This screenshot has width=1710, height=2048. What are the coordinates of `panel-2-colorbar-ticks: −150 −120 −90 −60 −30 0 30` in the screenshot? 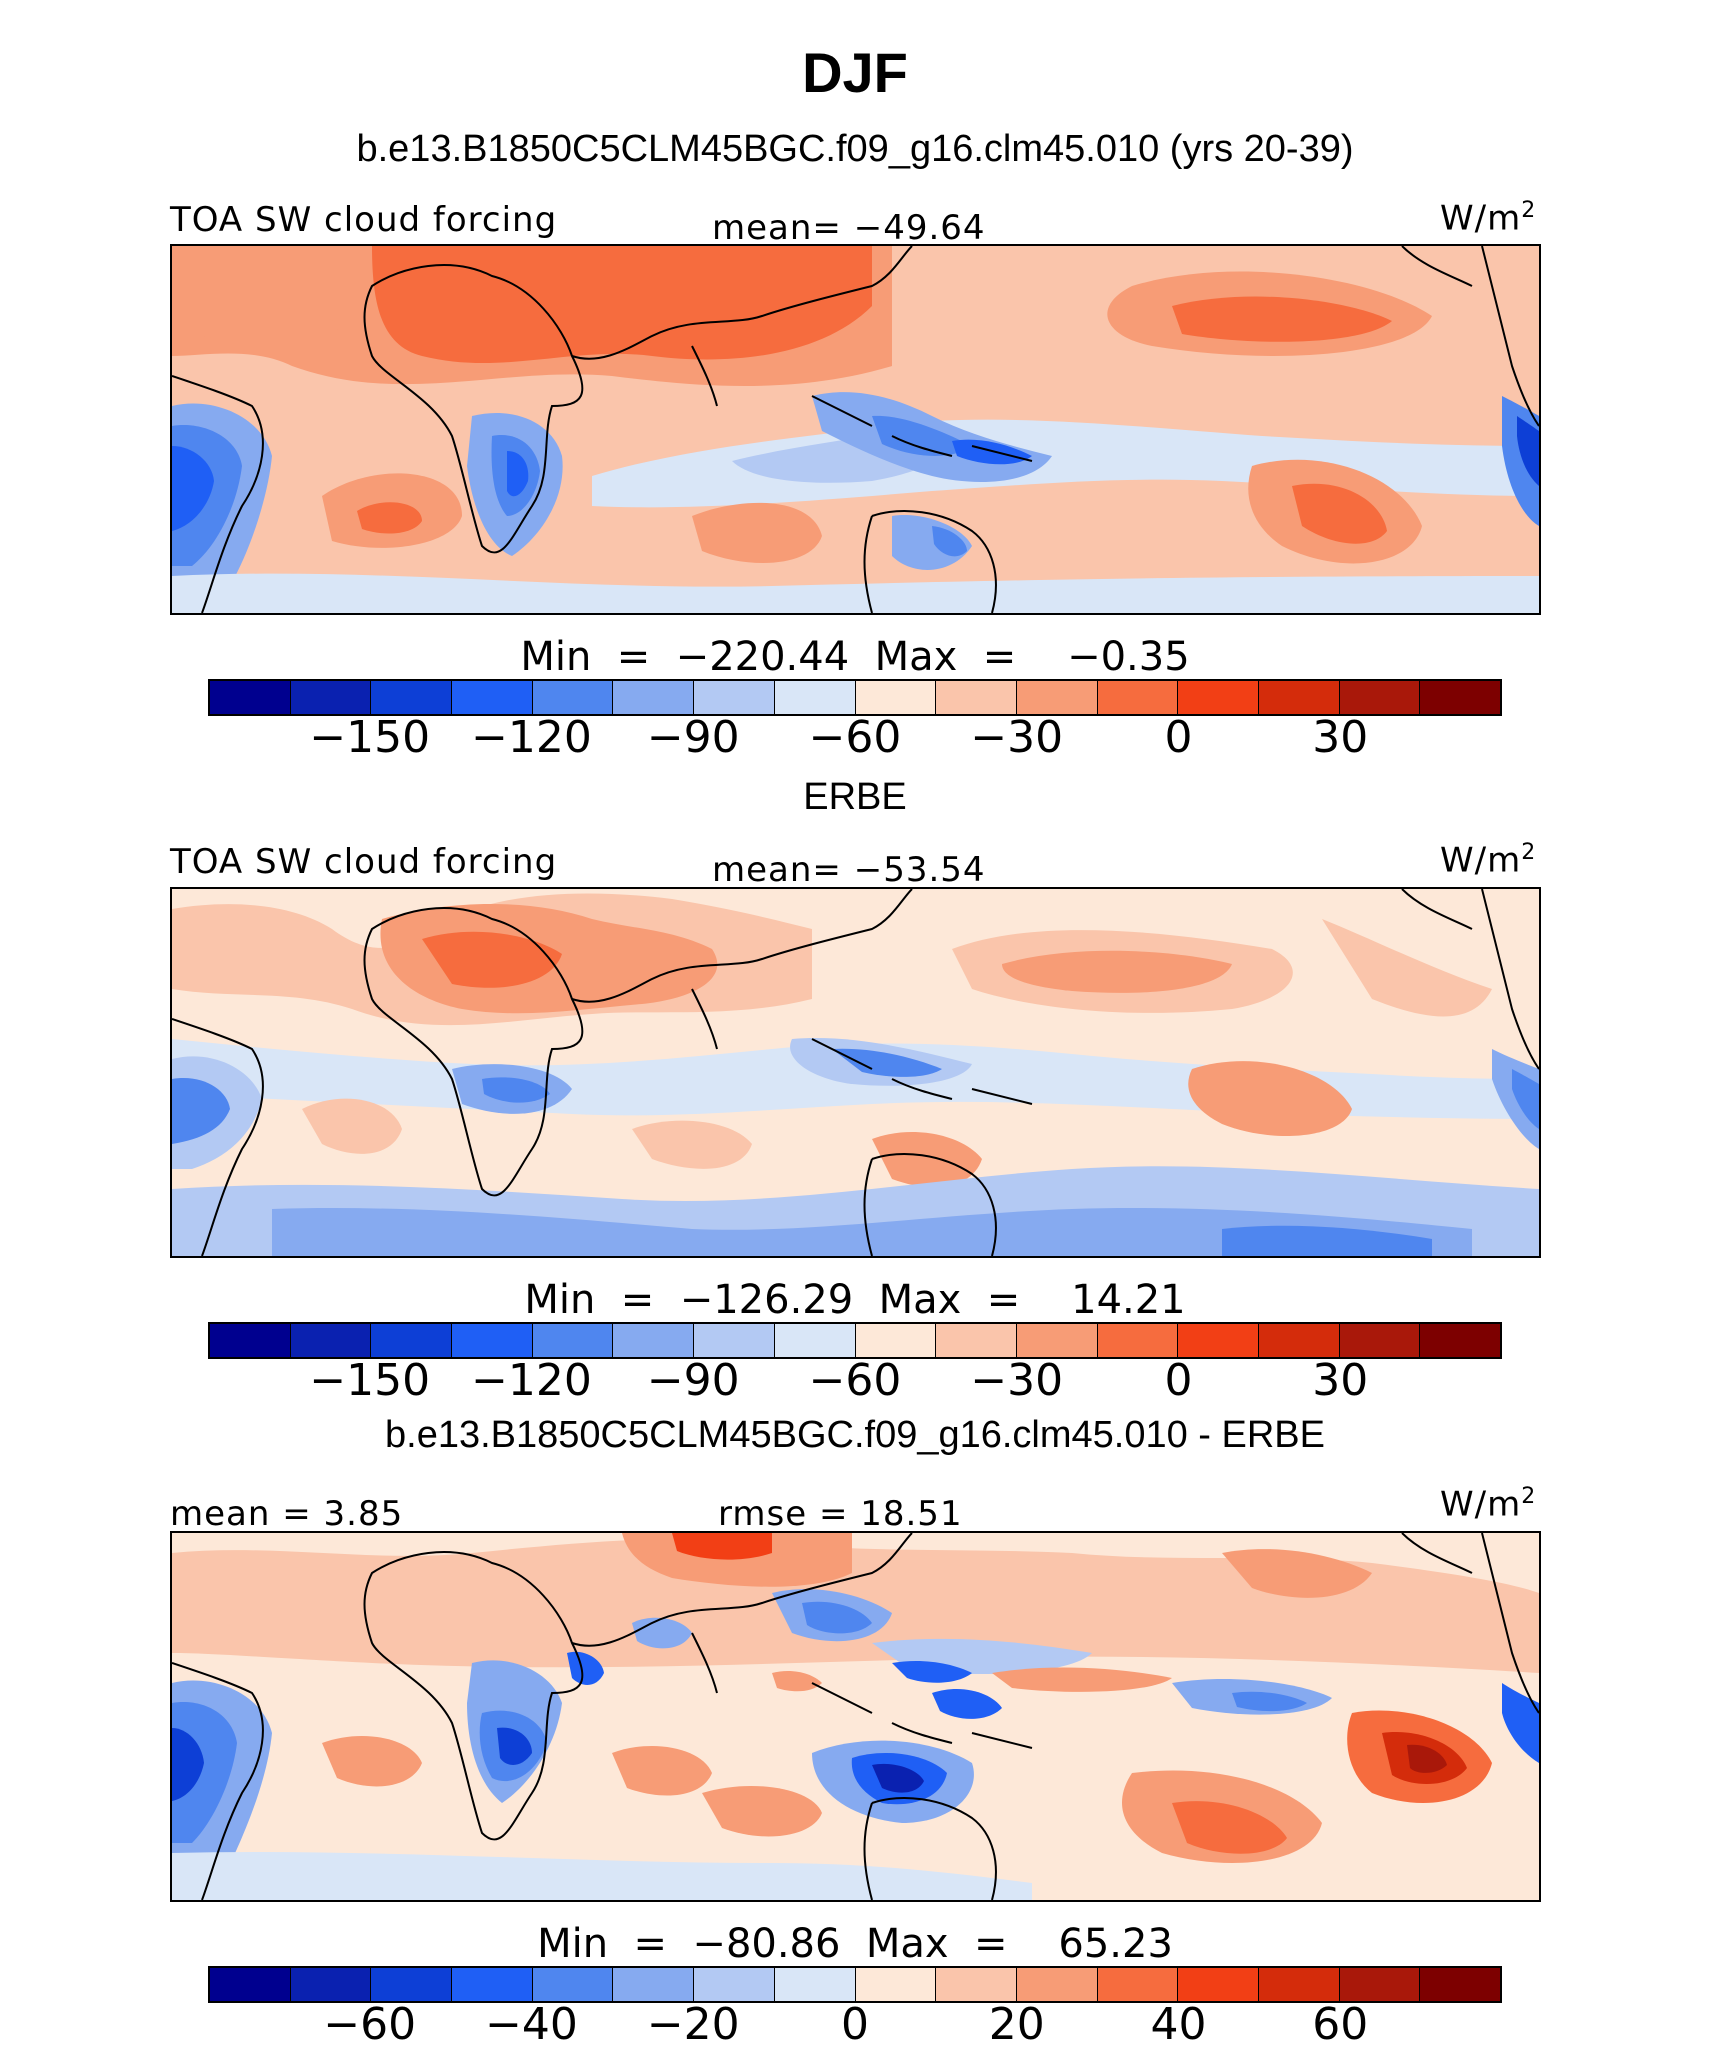 It's located at (855, 1385).